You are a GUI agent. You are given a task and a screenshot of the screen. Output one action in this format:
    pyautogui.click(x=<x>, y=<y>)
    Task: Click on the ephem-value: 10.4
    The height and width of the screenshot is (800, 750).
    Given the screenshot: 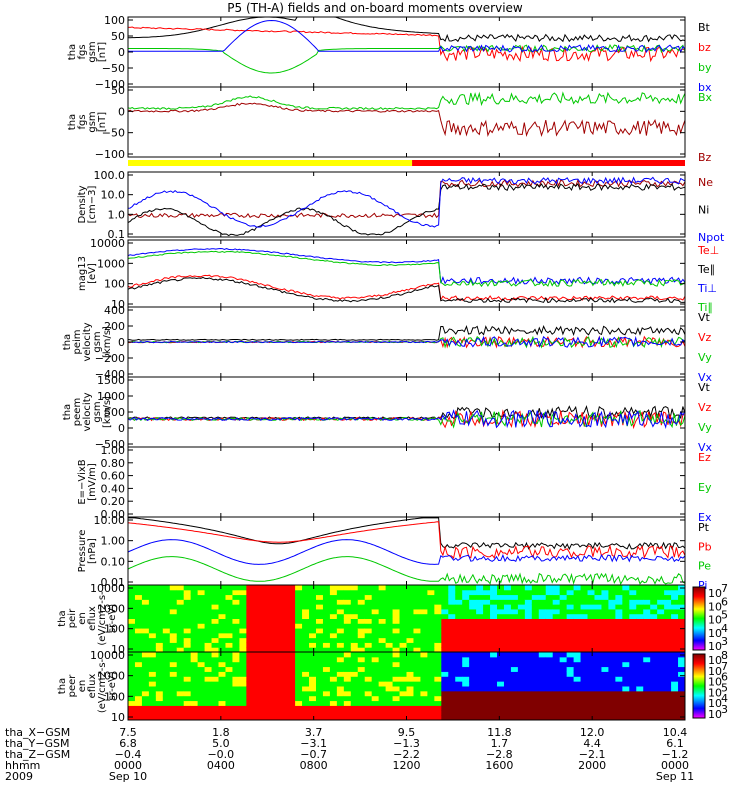 What is the action you would take?
    pyautogui.click(x=675, y=732)
    